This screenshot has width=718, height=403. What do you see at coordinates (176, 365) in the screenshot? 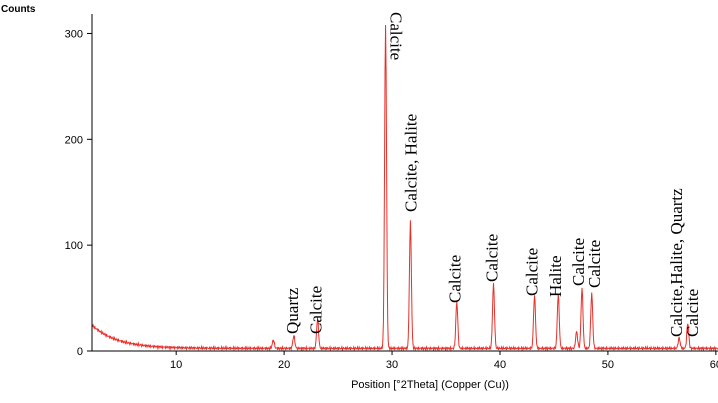
I see `x-tick-label: 10` at bounding box center [176, 365].